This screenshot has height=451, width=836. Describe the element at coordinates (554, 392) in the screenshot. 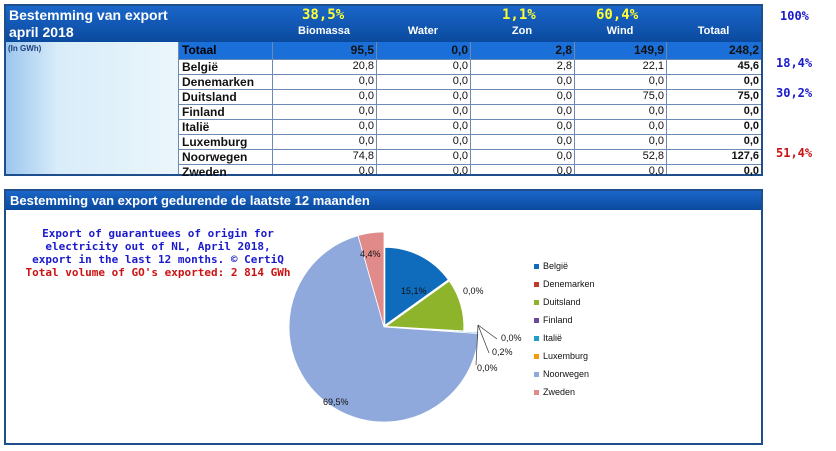

I see `legend-item-zweden: Zweden` at that location.